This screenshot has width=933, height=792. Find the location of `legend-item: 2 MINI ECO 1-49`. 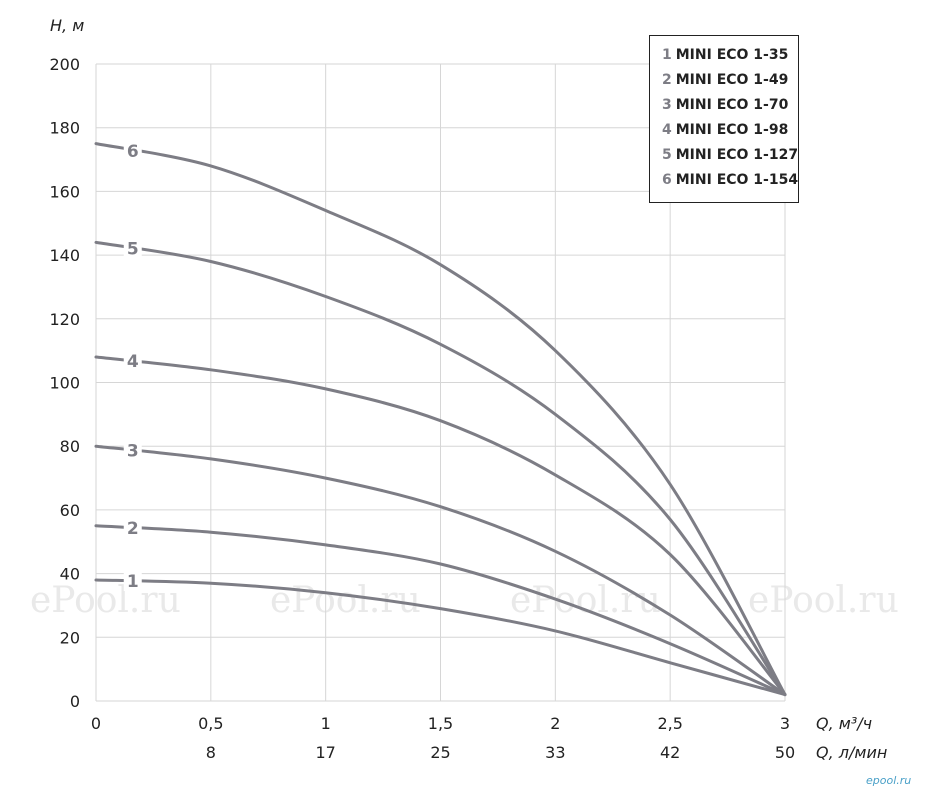

legend-item: 2 MINI ECO 1-49 is located at coordinates (730, 80).